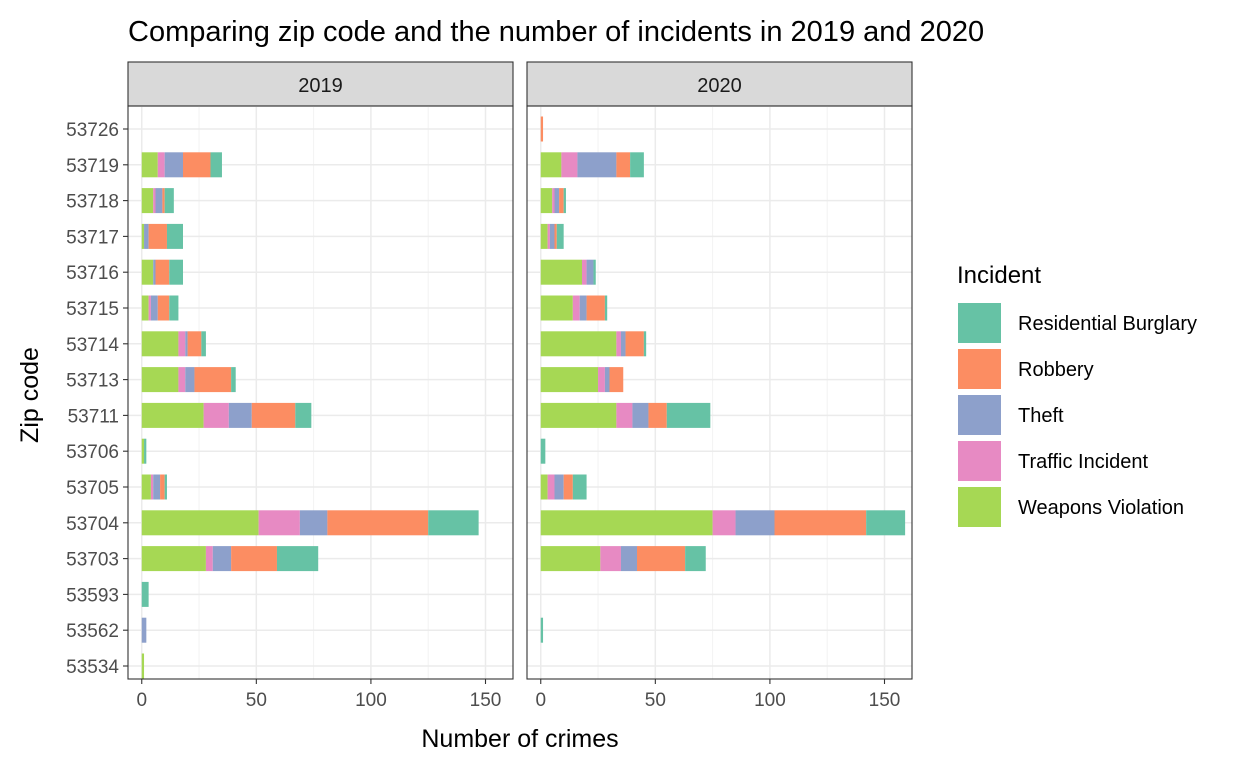 Image resolution: width=1248 pixels, height=768 pixels. What do you see at coordinates (519, 739) in the screenshot?
I see `x-axis-title: Number of crimes` at bounding box center [519, 739].